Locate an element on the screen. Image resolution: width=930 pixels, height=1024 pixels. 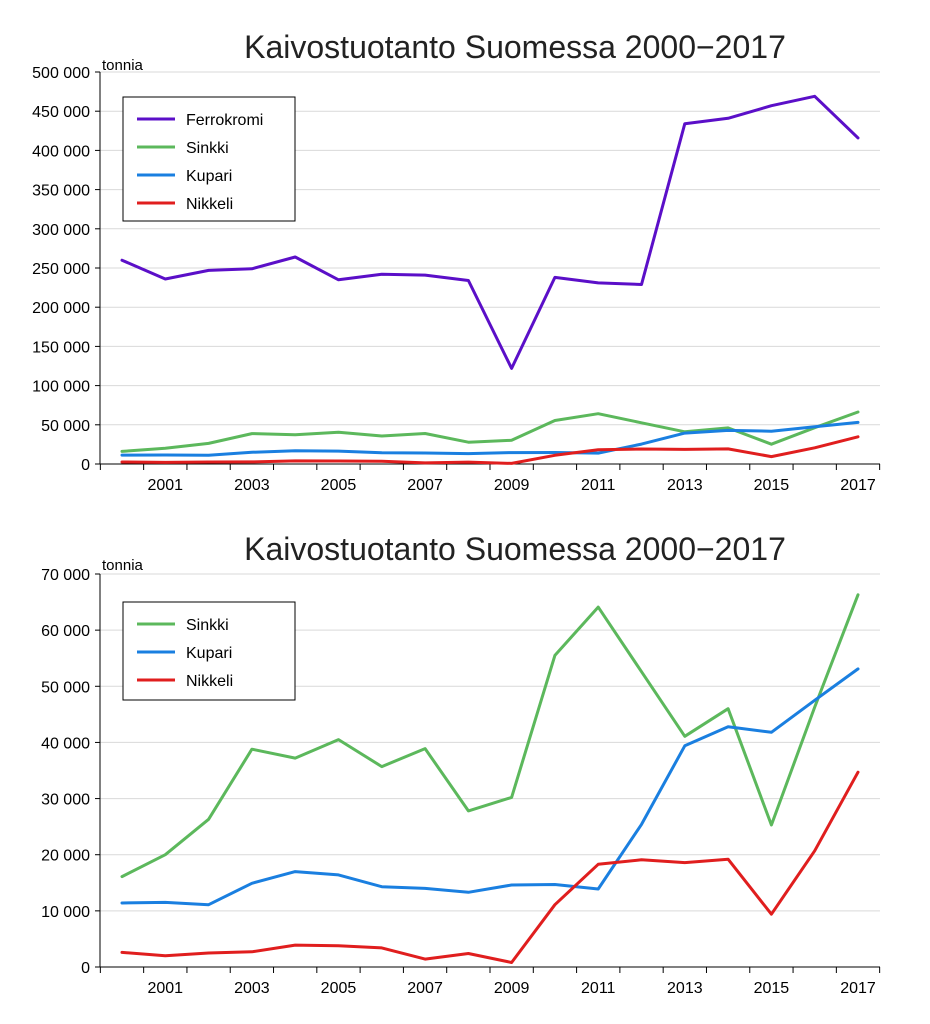
y-tick-label: 40 000 is located at coordinates (65, 743).